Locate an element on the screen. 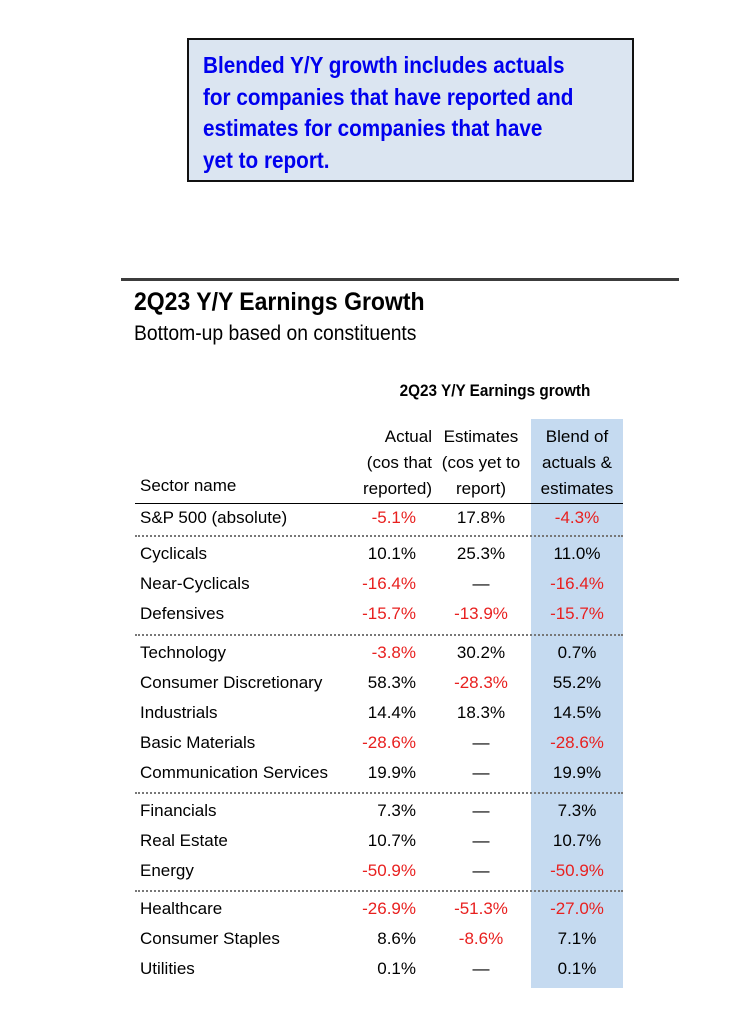 Image resolution: width=729 pixels, height=1024 pixels. table-row: S&P 500 (absolute) -5.1% 17.8% -4.3% is located at coordinates (364, 519).